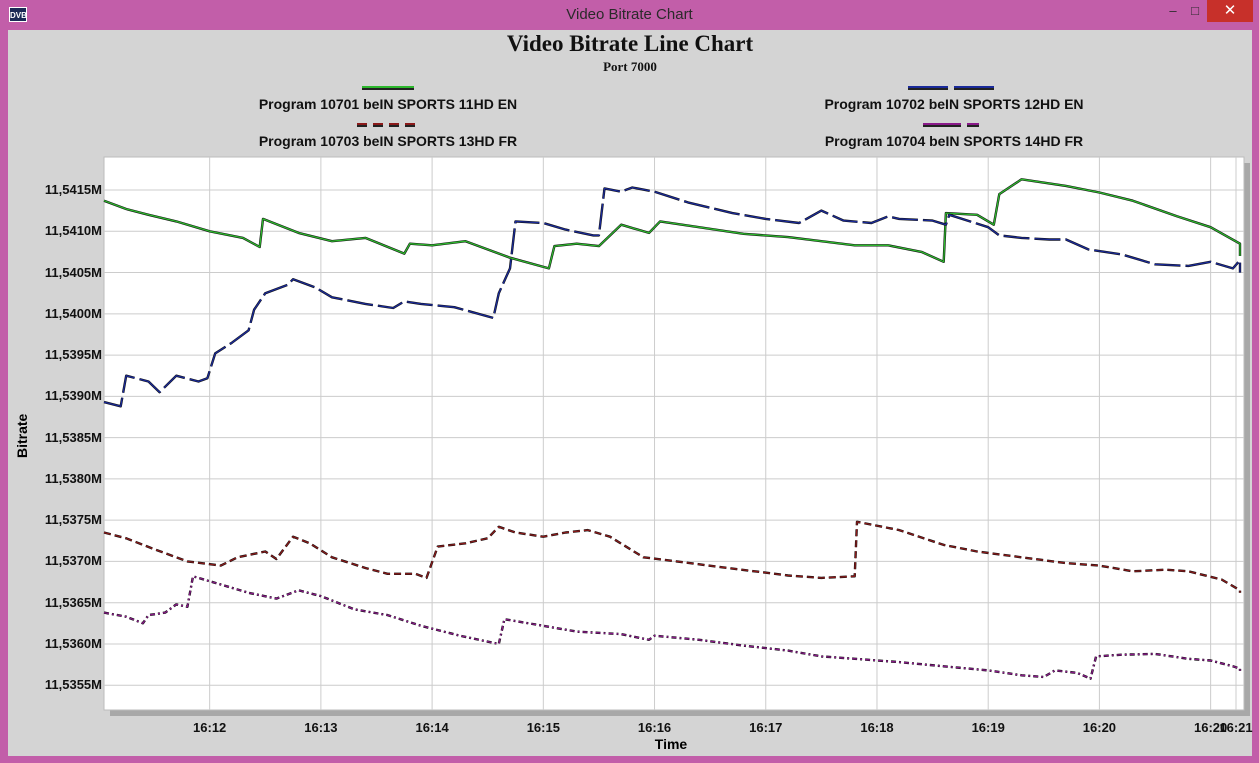  Describe the element at coordinates (630, 66) in the screenshot. I see `chart-subtitle: Port 7000` at that location.